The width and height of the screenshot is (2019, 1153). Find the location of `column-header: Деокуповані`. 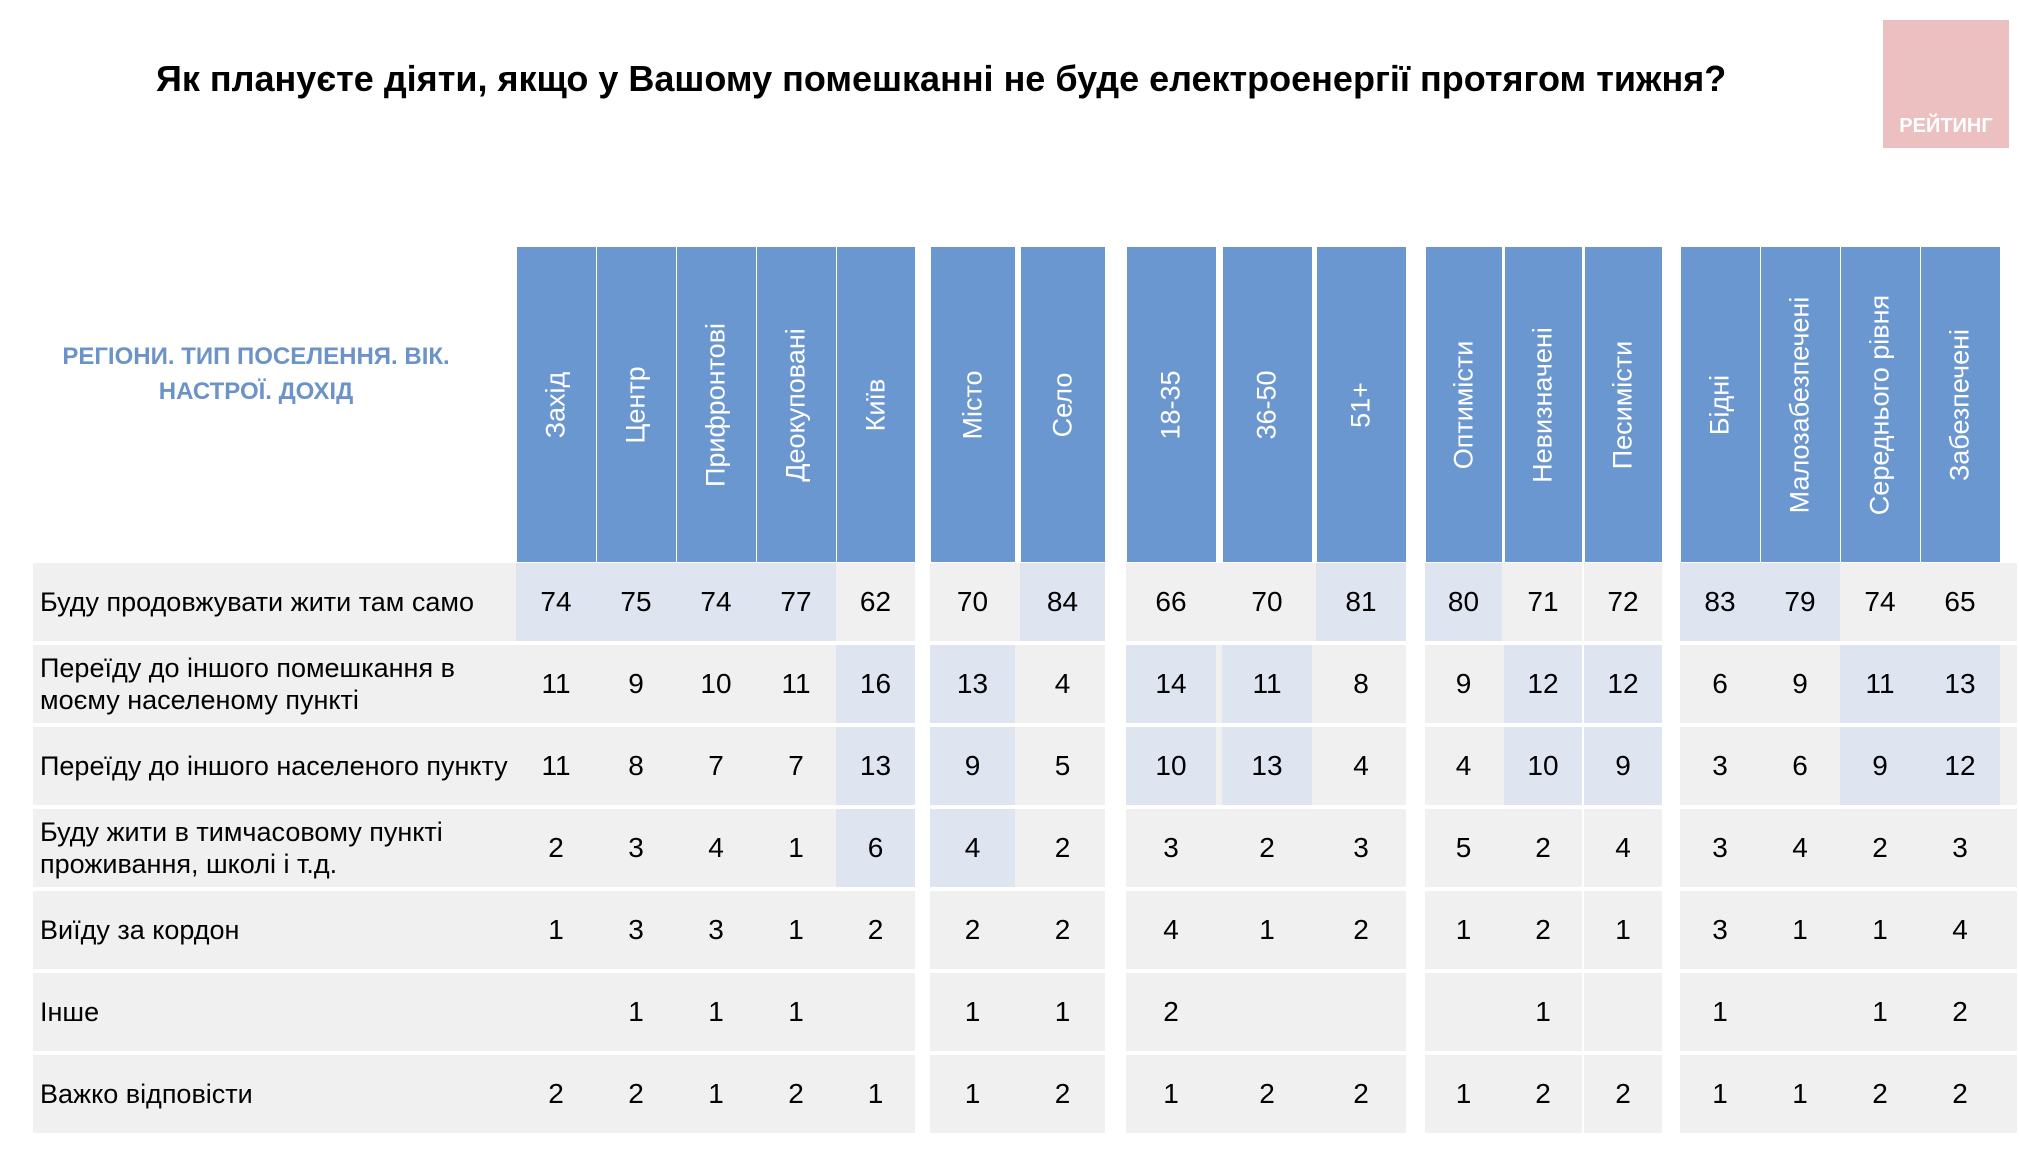

column-header: Деокуповані is located at coordinates (796, 404).